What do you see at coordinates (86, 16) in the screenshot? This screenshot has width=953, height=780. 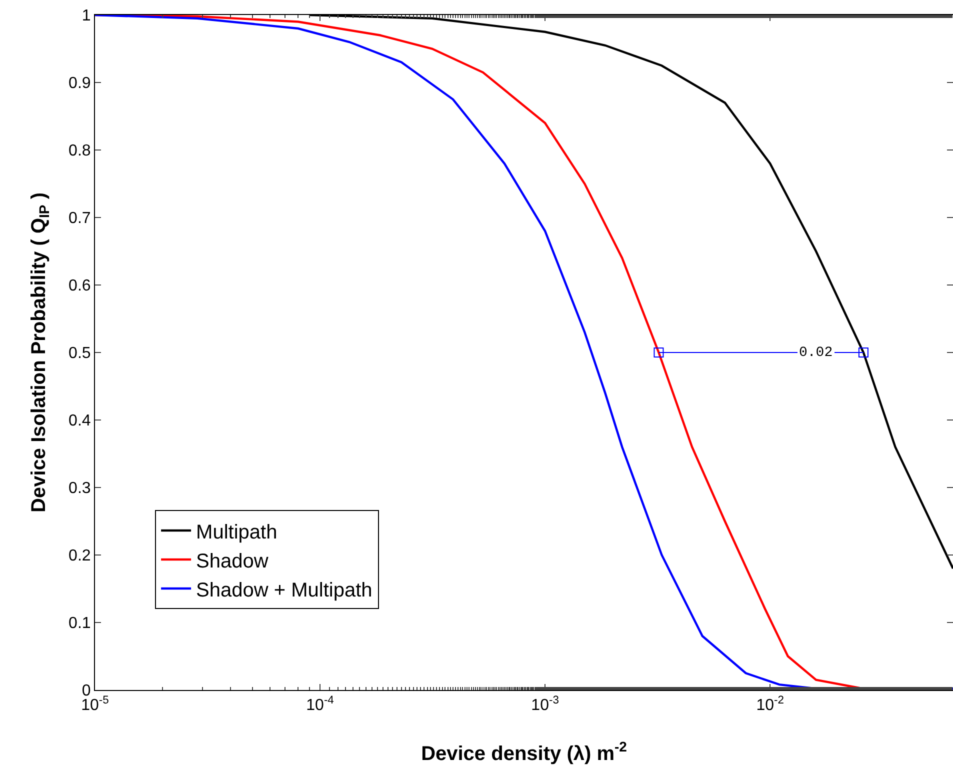 I see `y-tick-label: 1` at bounding box center [86, 16].